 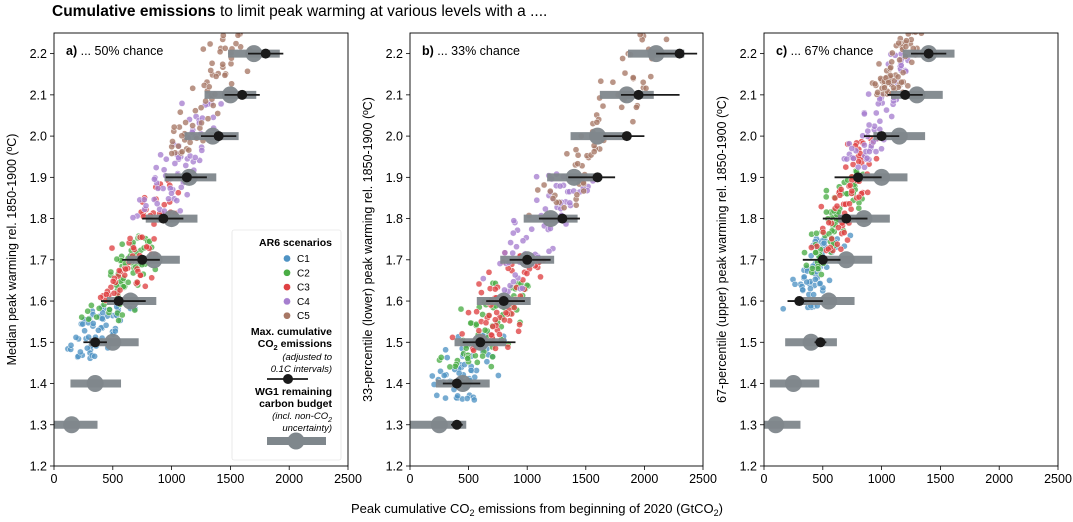 I want to click on panel-title-text: ... 33% chance, so click(x=477, y=51).